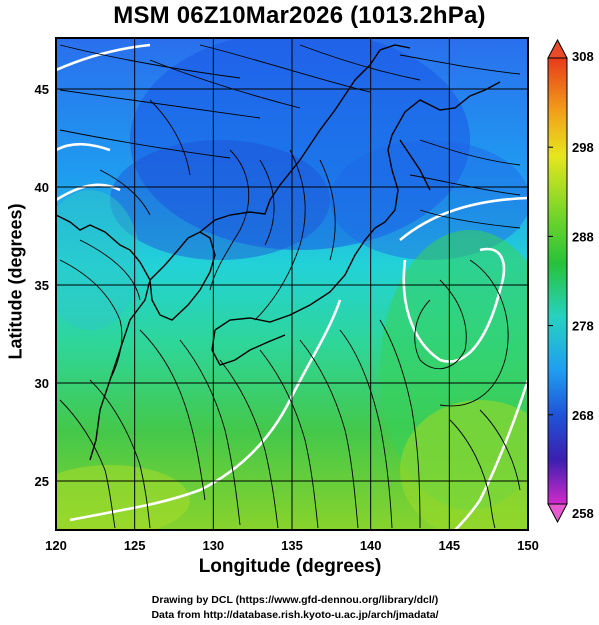 This screenshot has width=599, height=625. I want to click on colorbar-tick-label: 278, so click(583, 326).